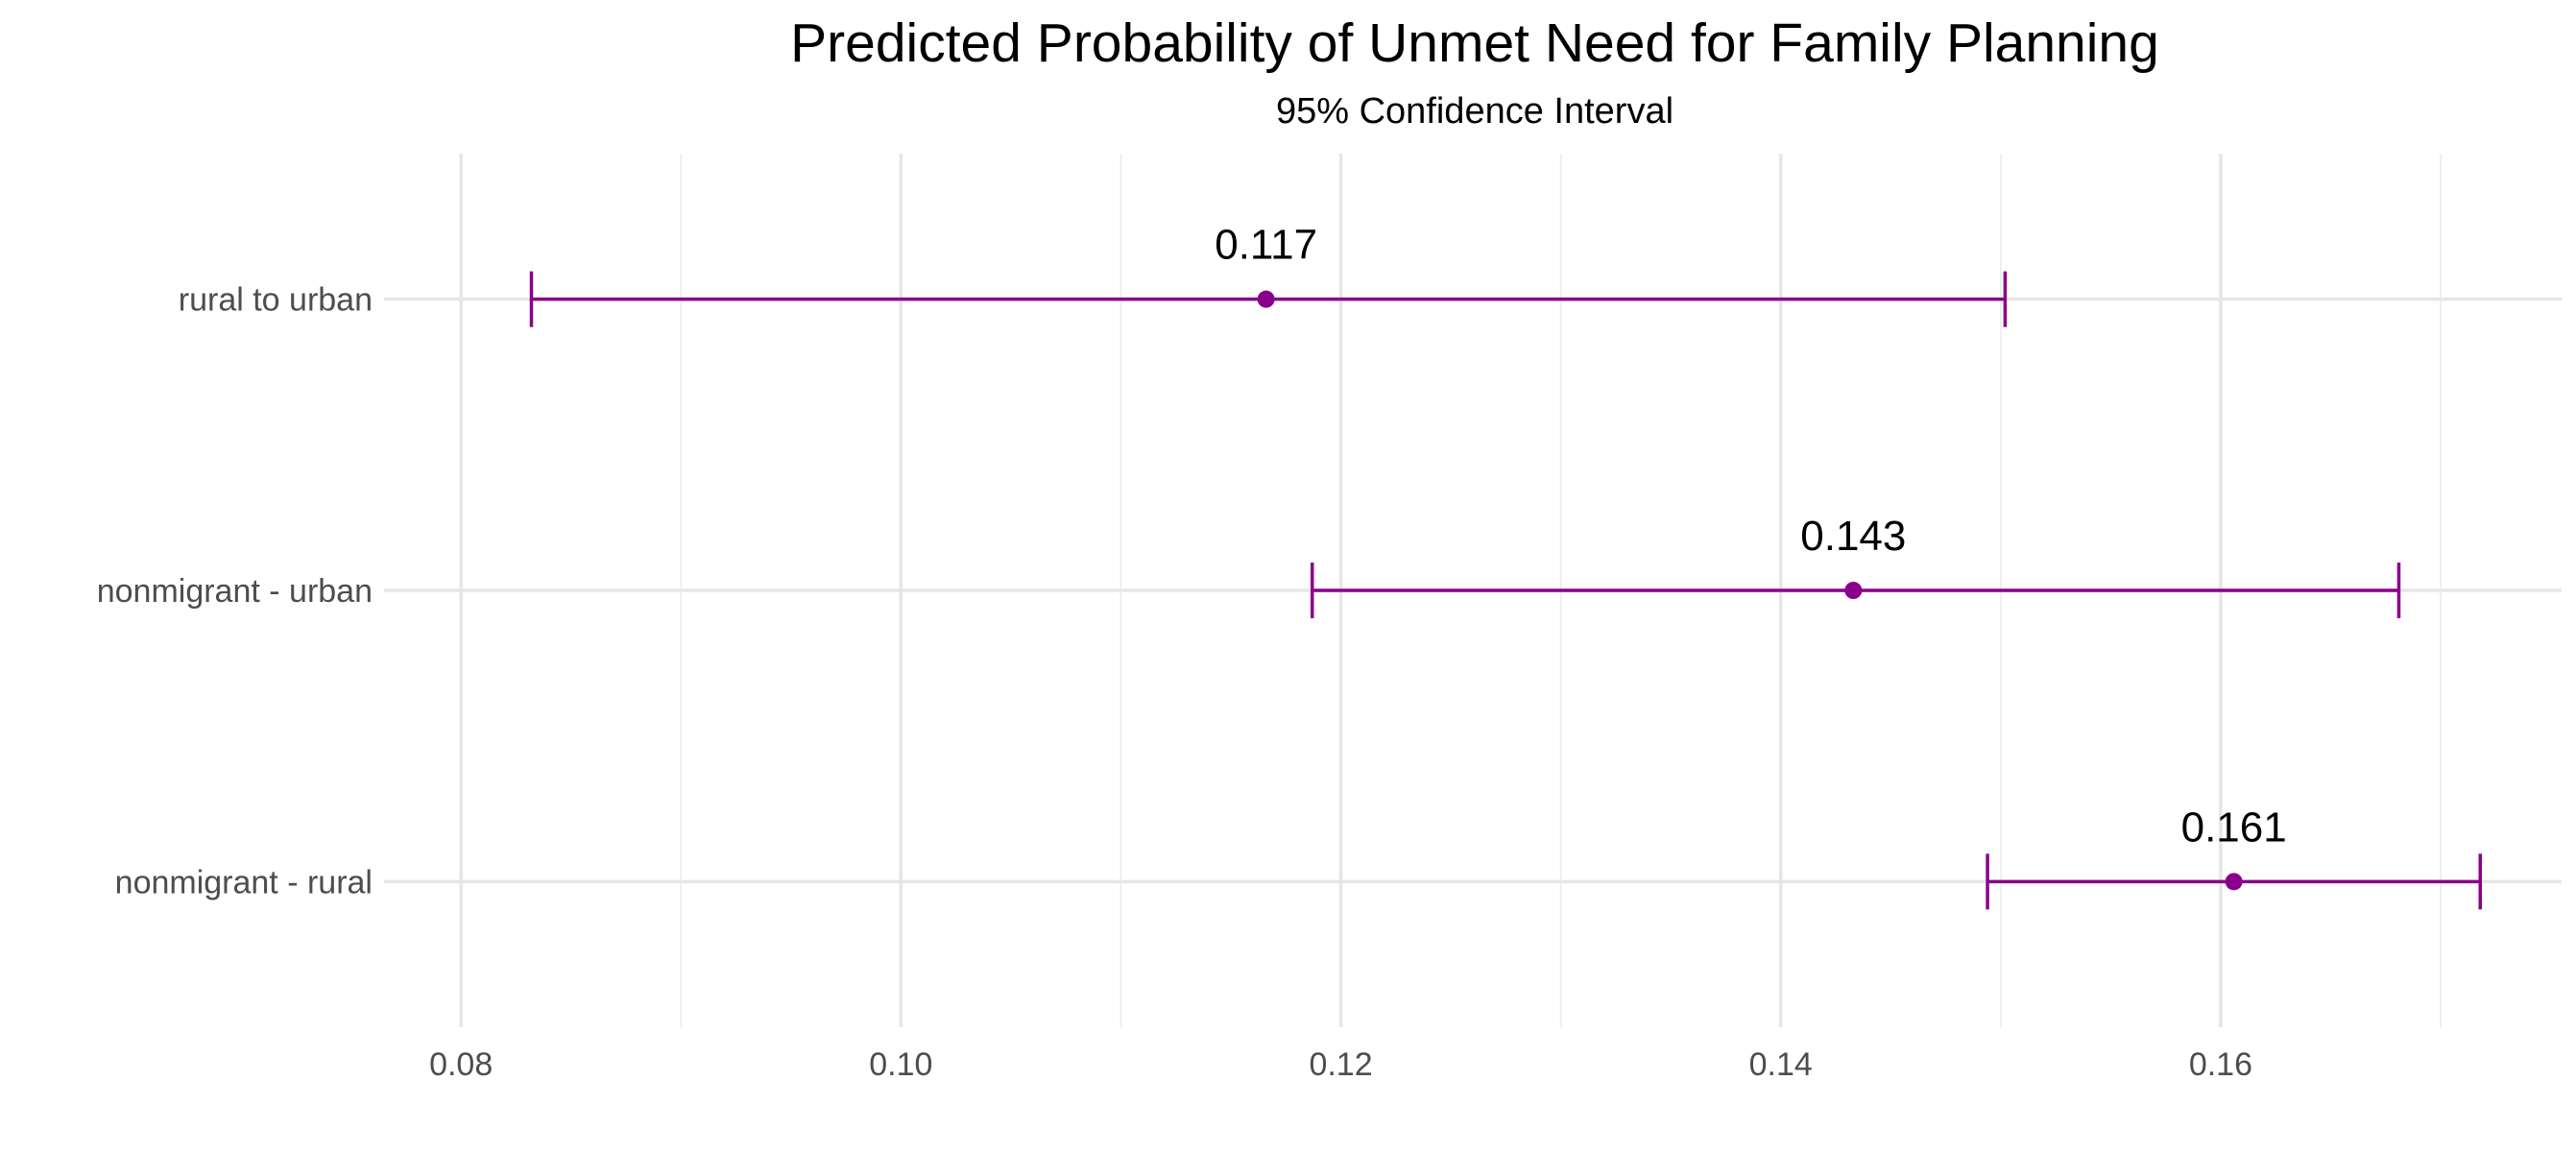 The width and height of the screenshot is (2576, 1152). I want to click on data-label: 0.143, so click(1853, 536).